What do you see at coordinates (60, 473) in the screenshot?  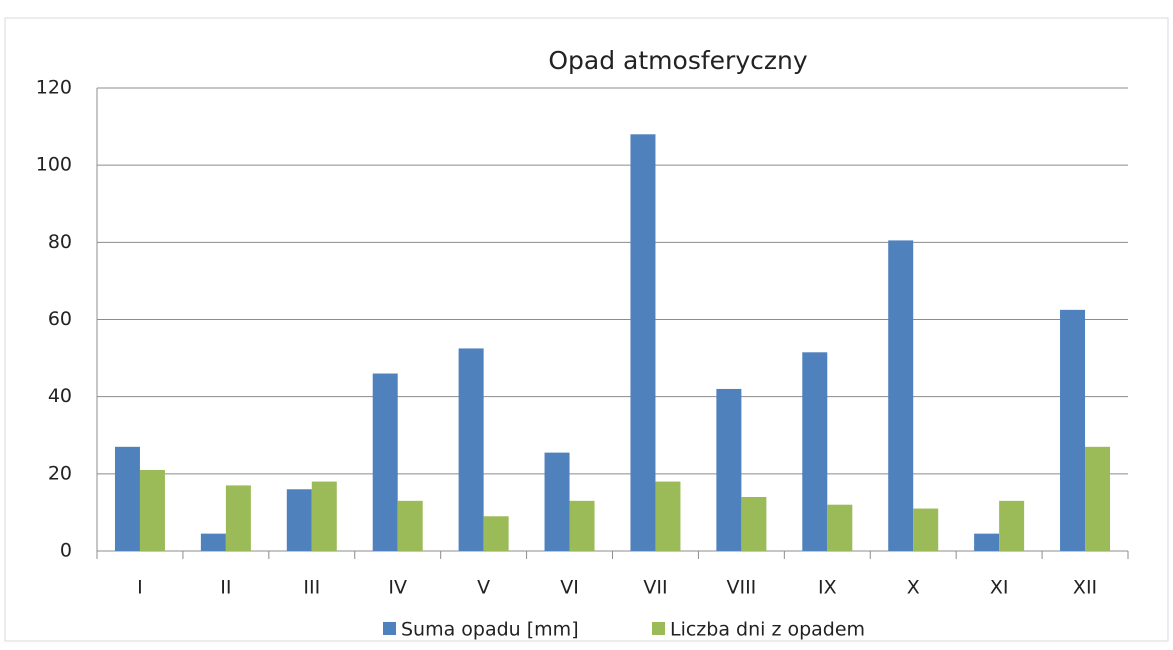 I see `y-tick-label: 20` at bounding box center [60, 473].